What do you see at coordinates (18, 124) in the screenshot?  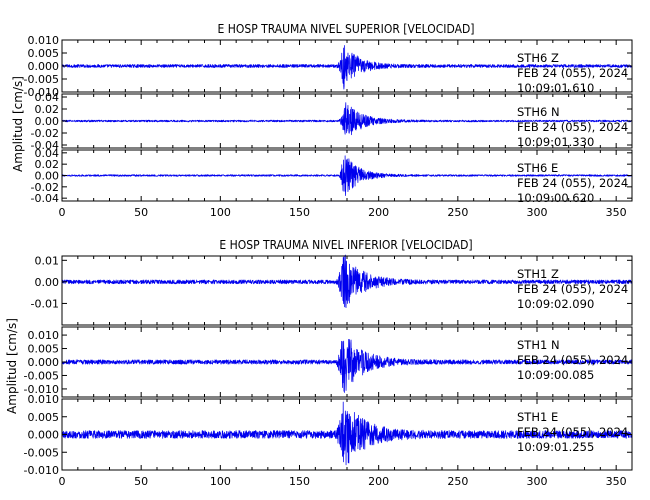 I see `top-panel-ylabel: Amplitud [cm/s]` at bounding box center [18, 124].